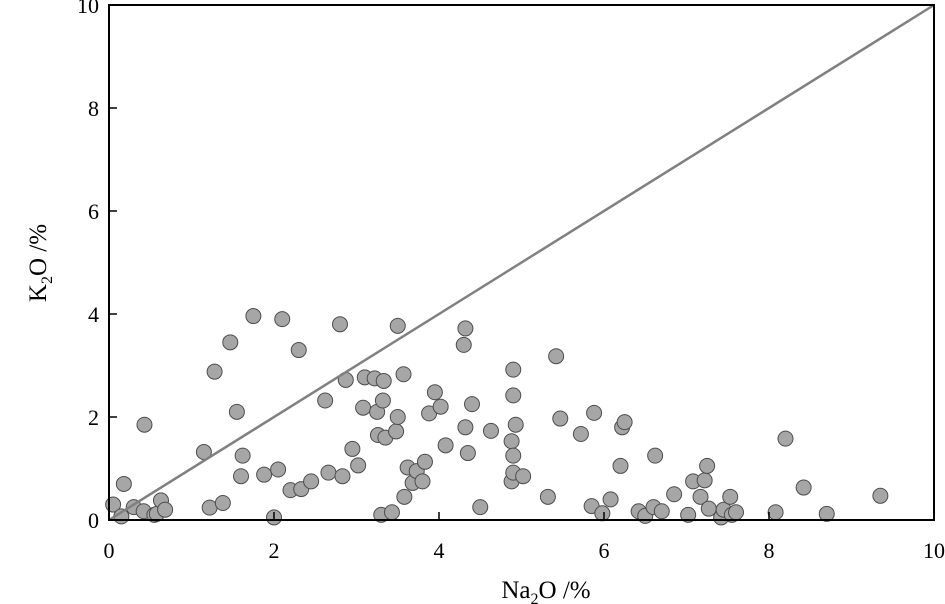  Describe the element at coordinates (545, 590) in the screenshot. I see `x-axis-title: Na2O /%` at that location.